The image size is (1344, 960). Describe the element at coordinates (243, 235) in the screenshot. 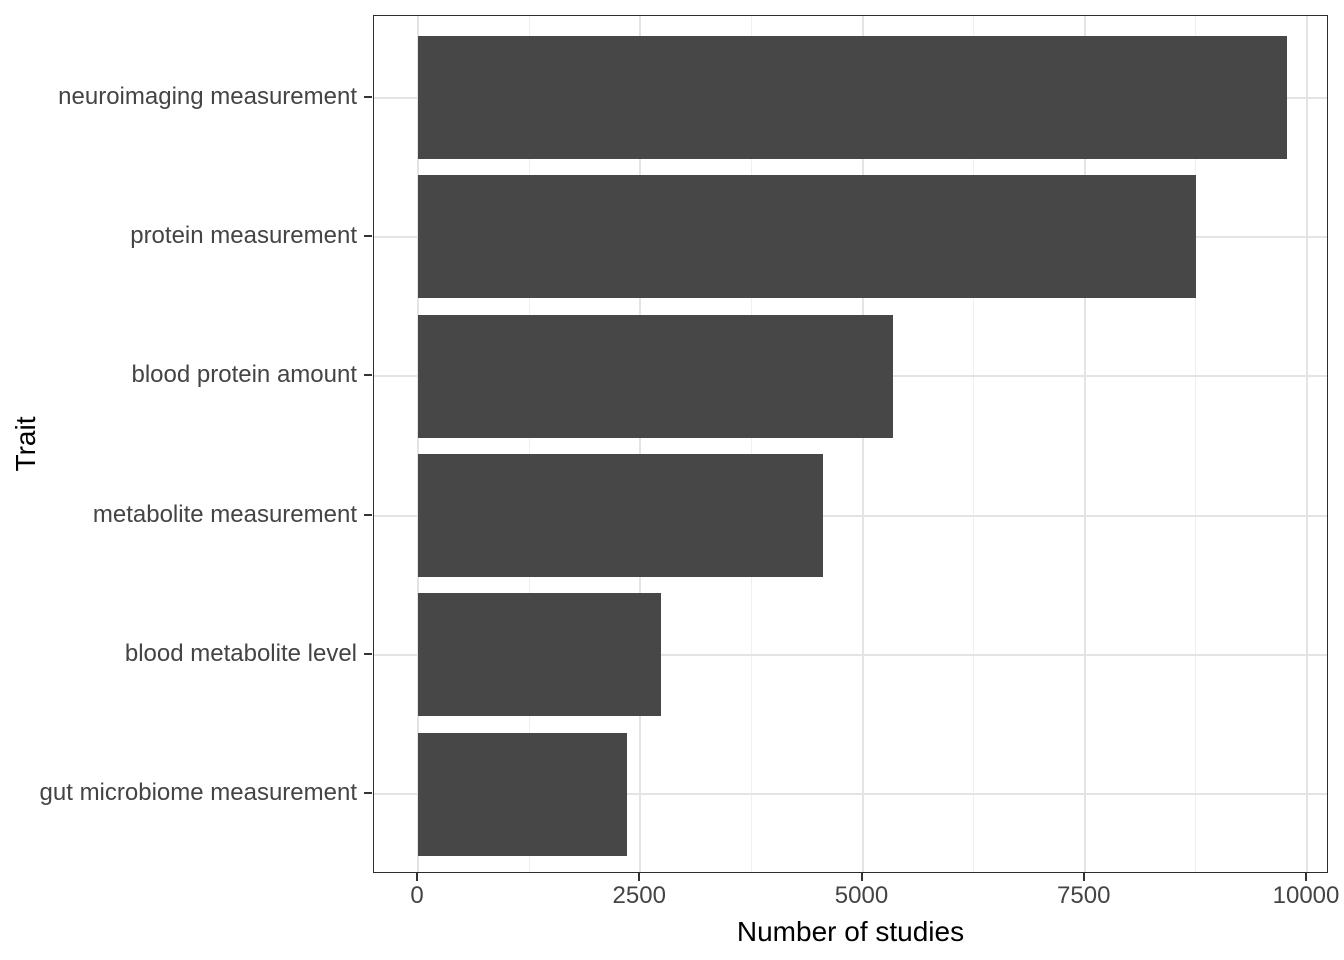

I see `y-category-label: protein measurement` at that location.